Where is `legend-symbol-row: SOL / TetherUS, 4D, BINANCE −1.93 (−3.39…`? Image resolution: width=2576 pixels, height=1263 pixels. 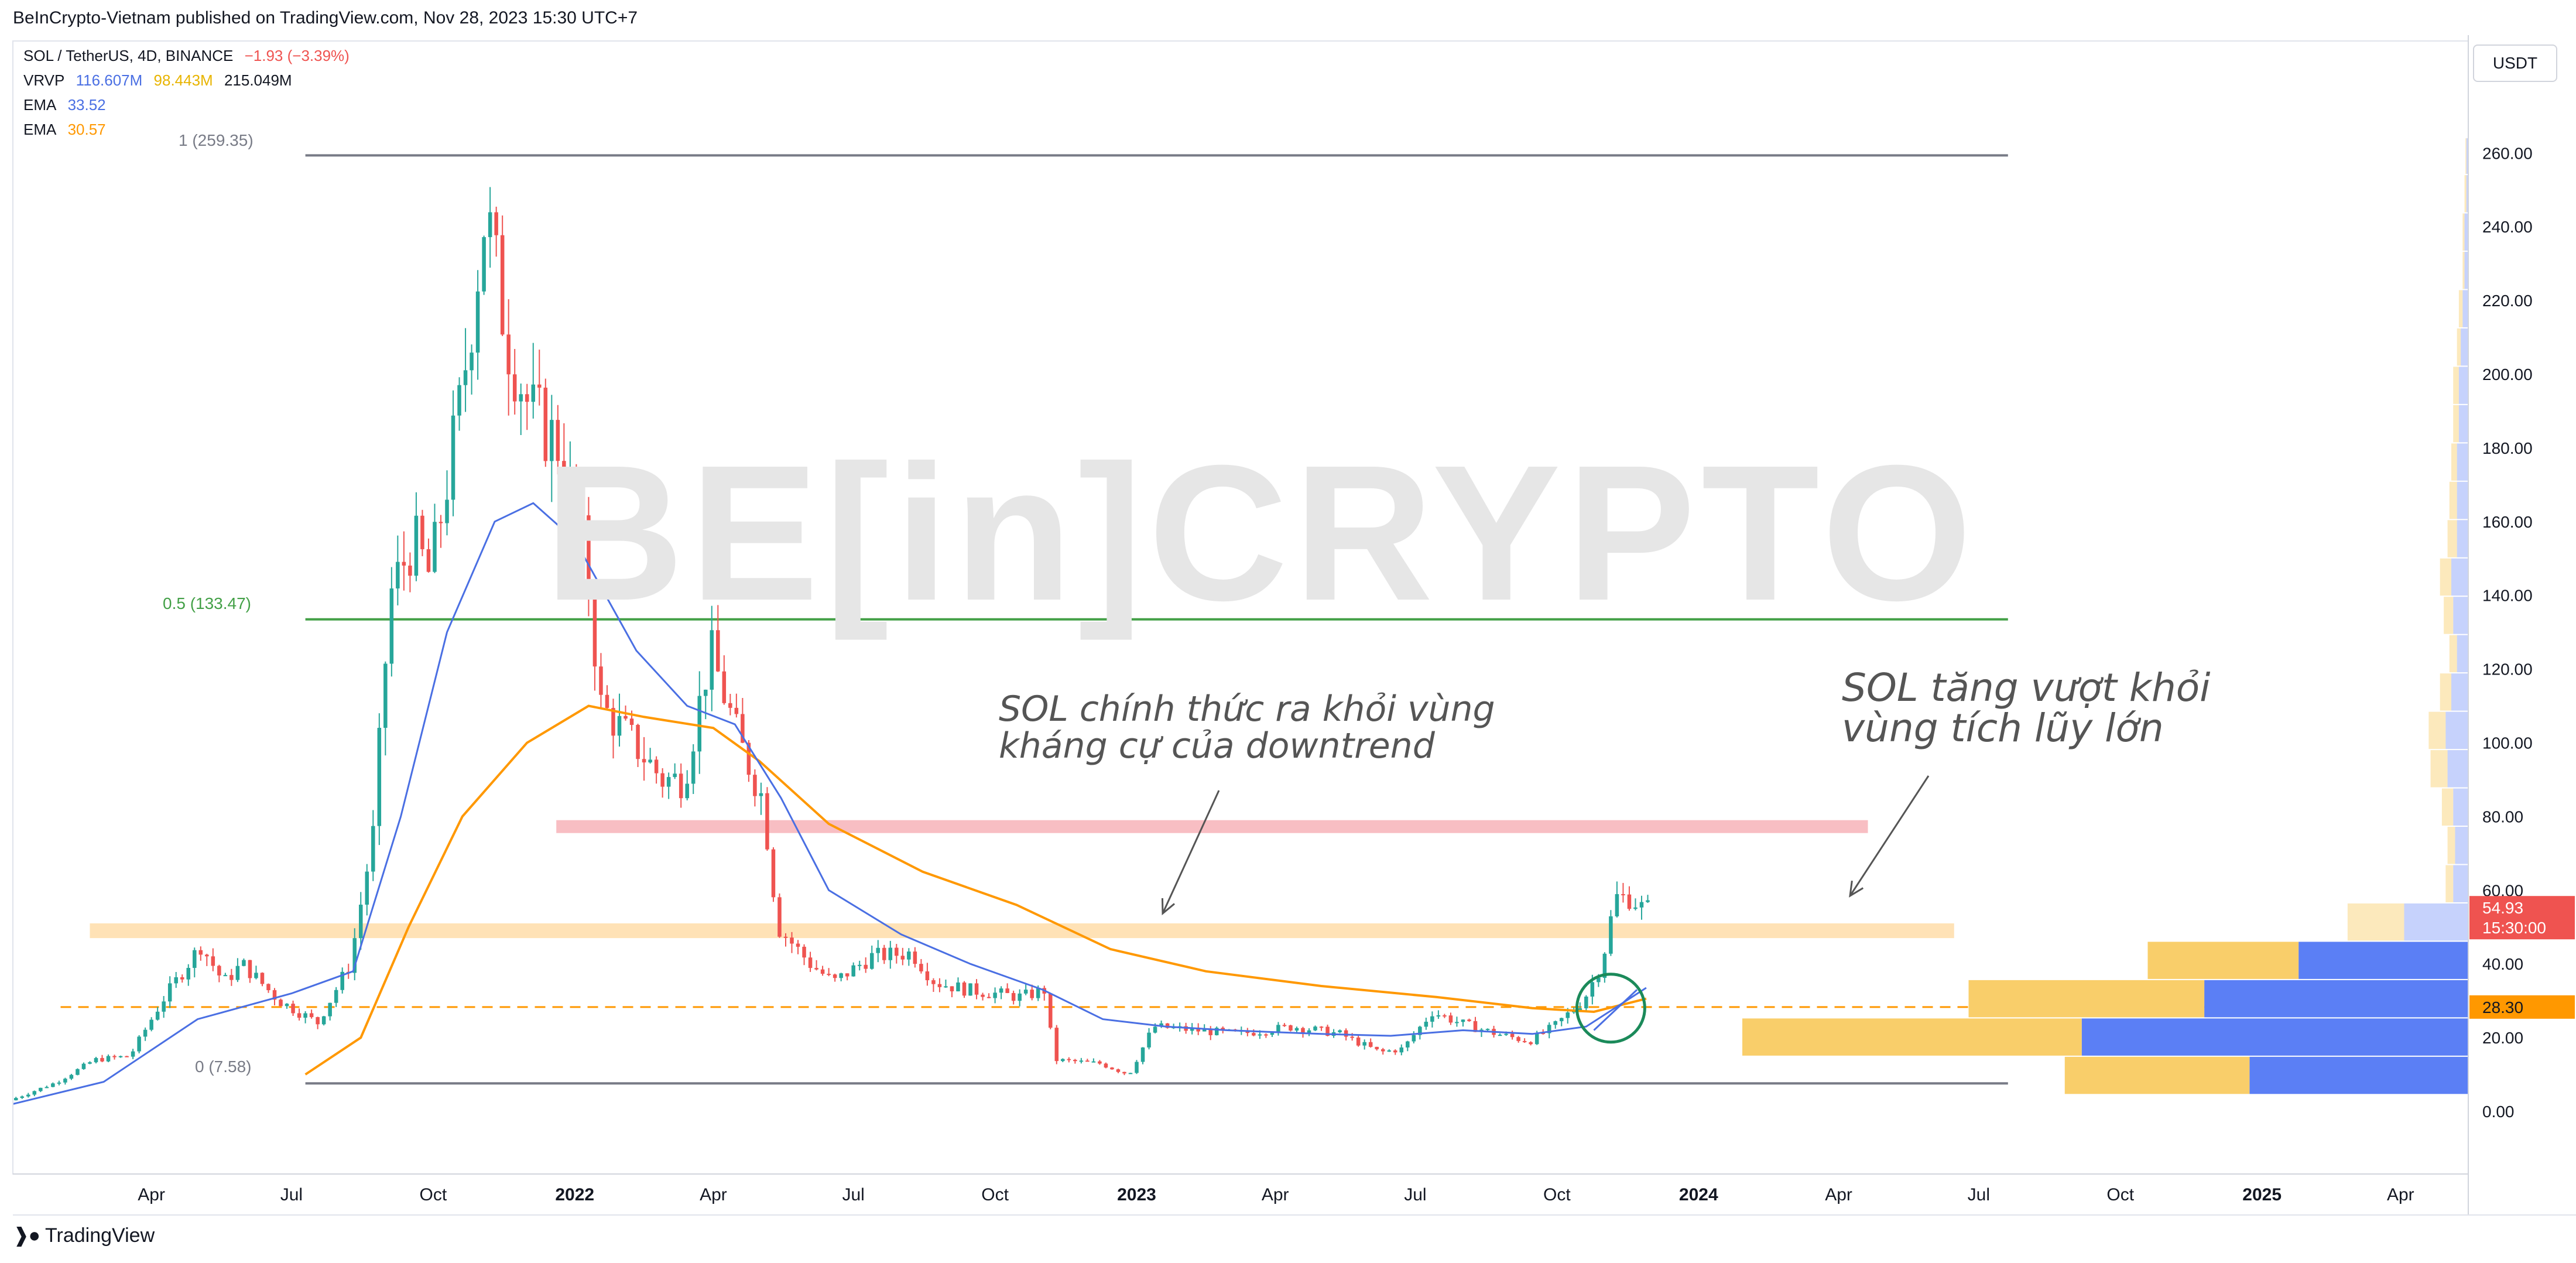 legend-symbol-row: SOL / TetherUS, 4D, BINANCE −1.93 (−3.39… is located at coordinates (190, 56).